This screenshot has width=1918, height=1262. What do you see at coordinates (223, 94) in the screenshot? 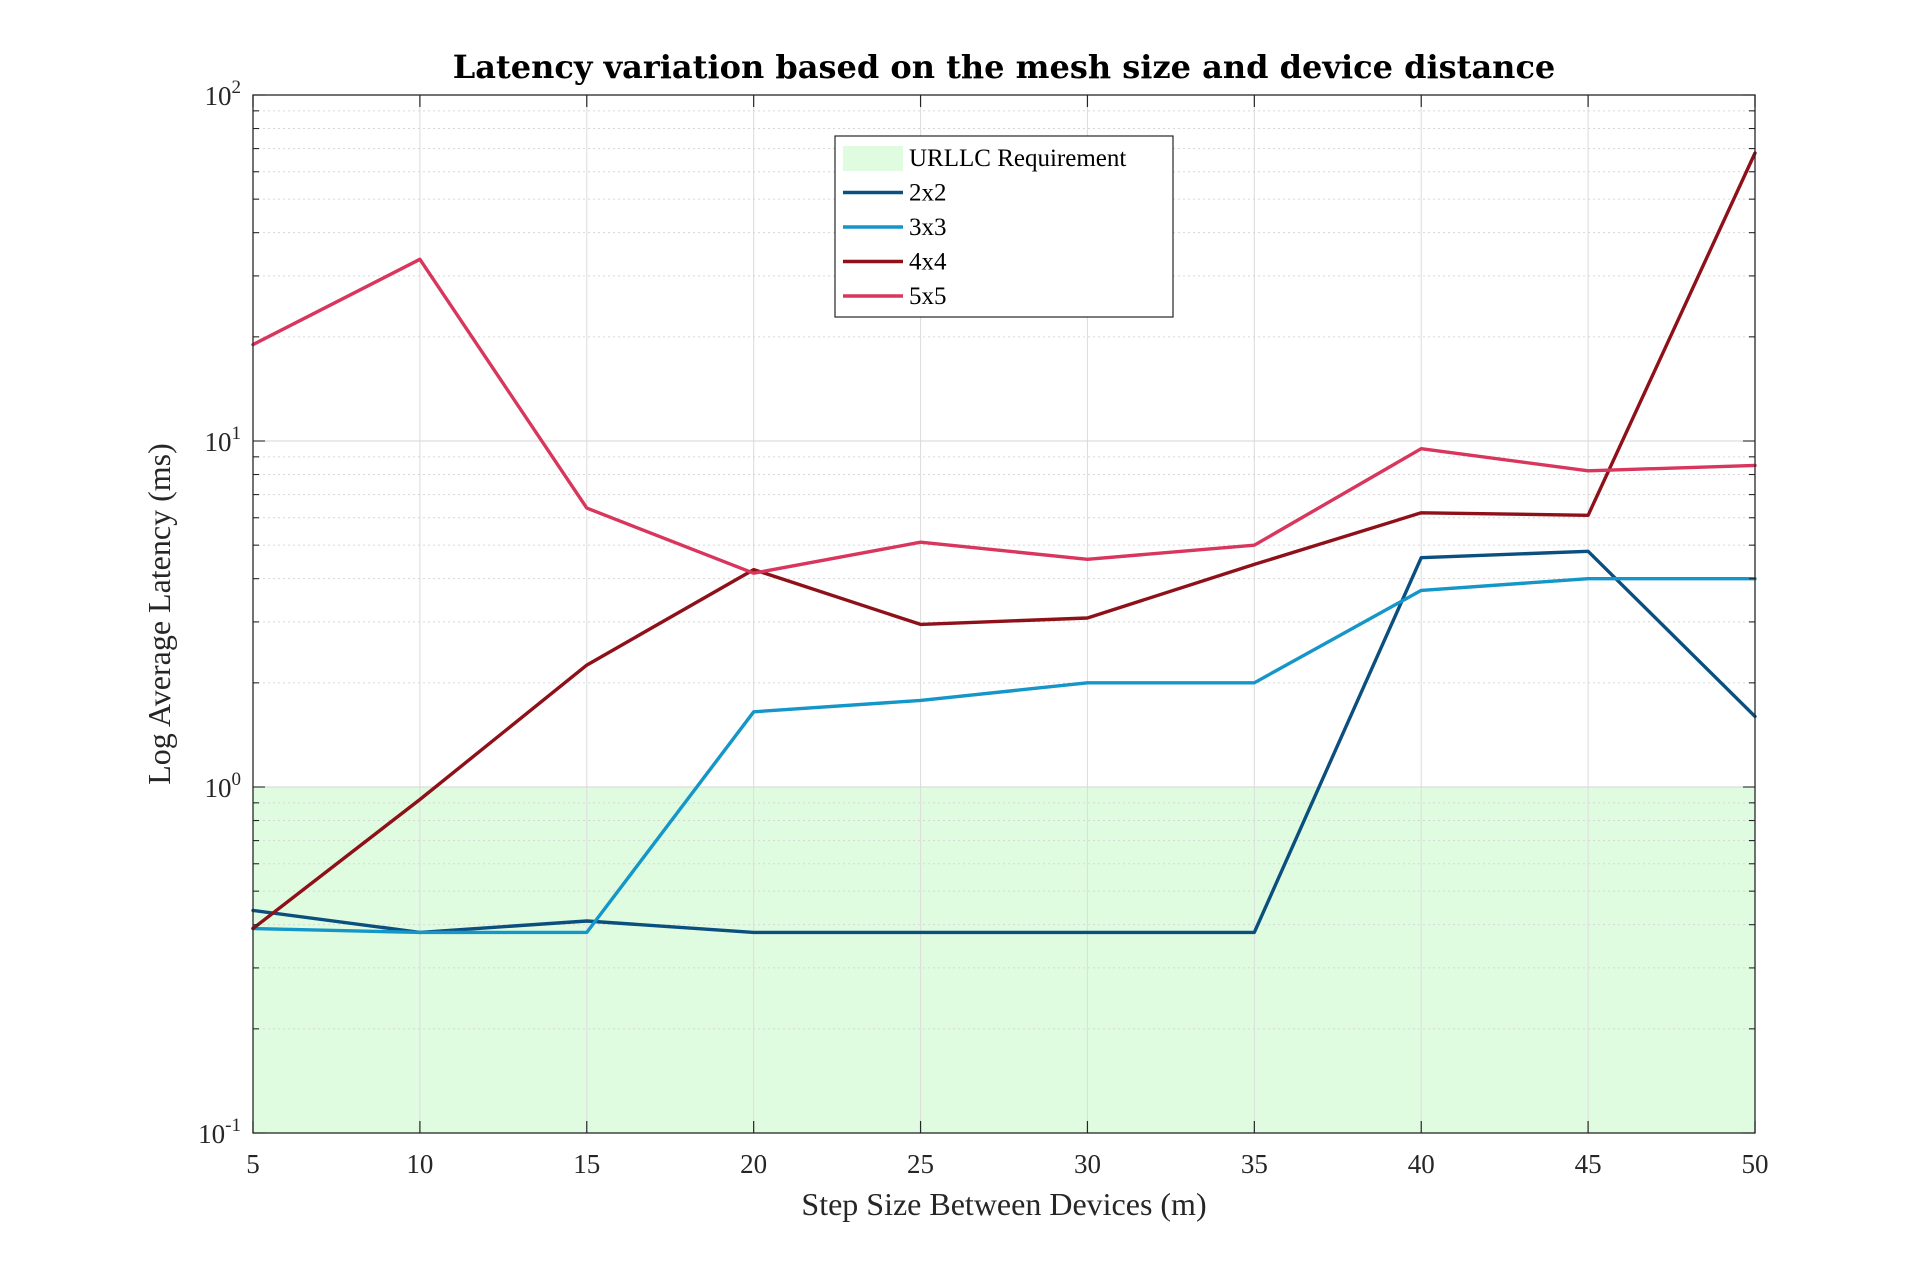
I see `y-tick-label: 10²` at bounding box center [223, 94].